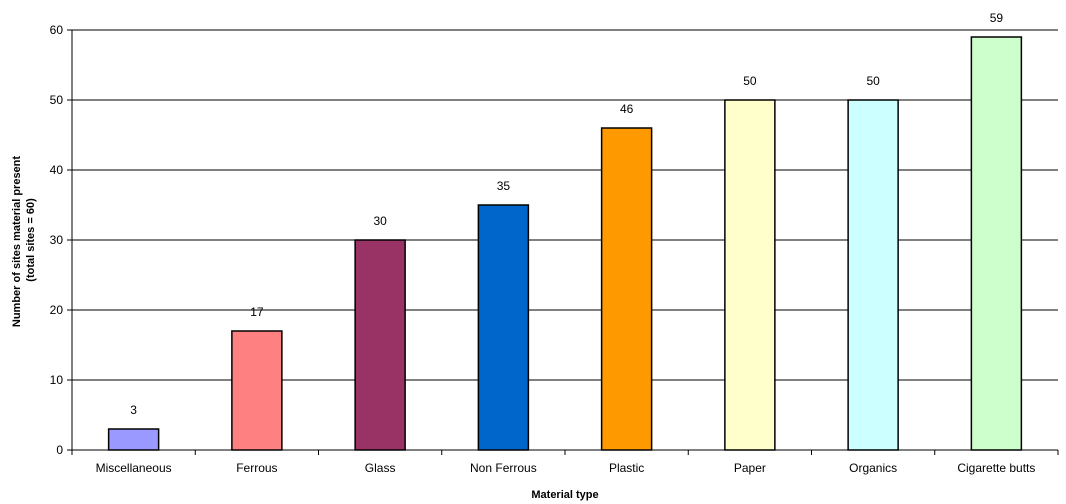  What do you see at coordinates (57, 30) in the screenshot?
I see `y-tick-label: 60` at bounding box center [57, 30].